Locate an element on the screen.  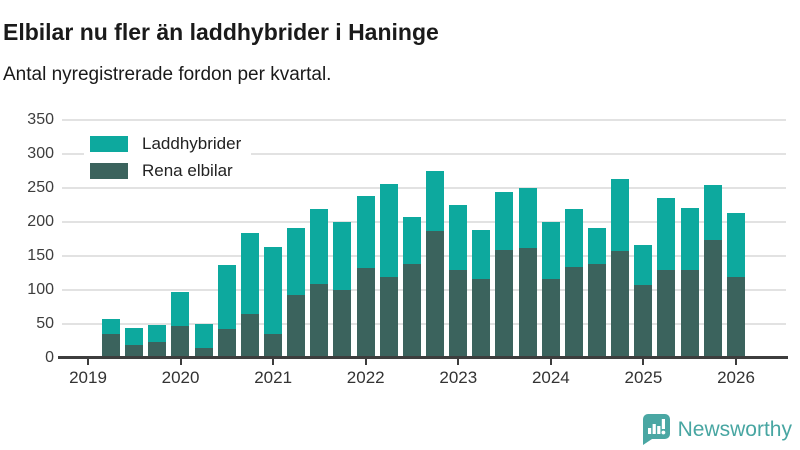
bar-segment-laddhybrider-2022-q4 is located at coordinates (435, 201).